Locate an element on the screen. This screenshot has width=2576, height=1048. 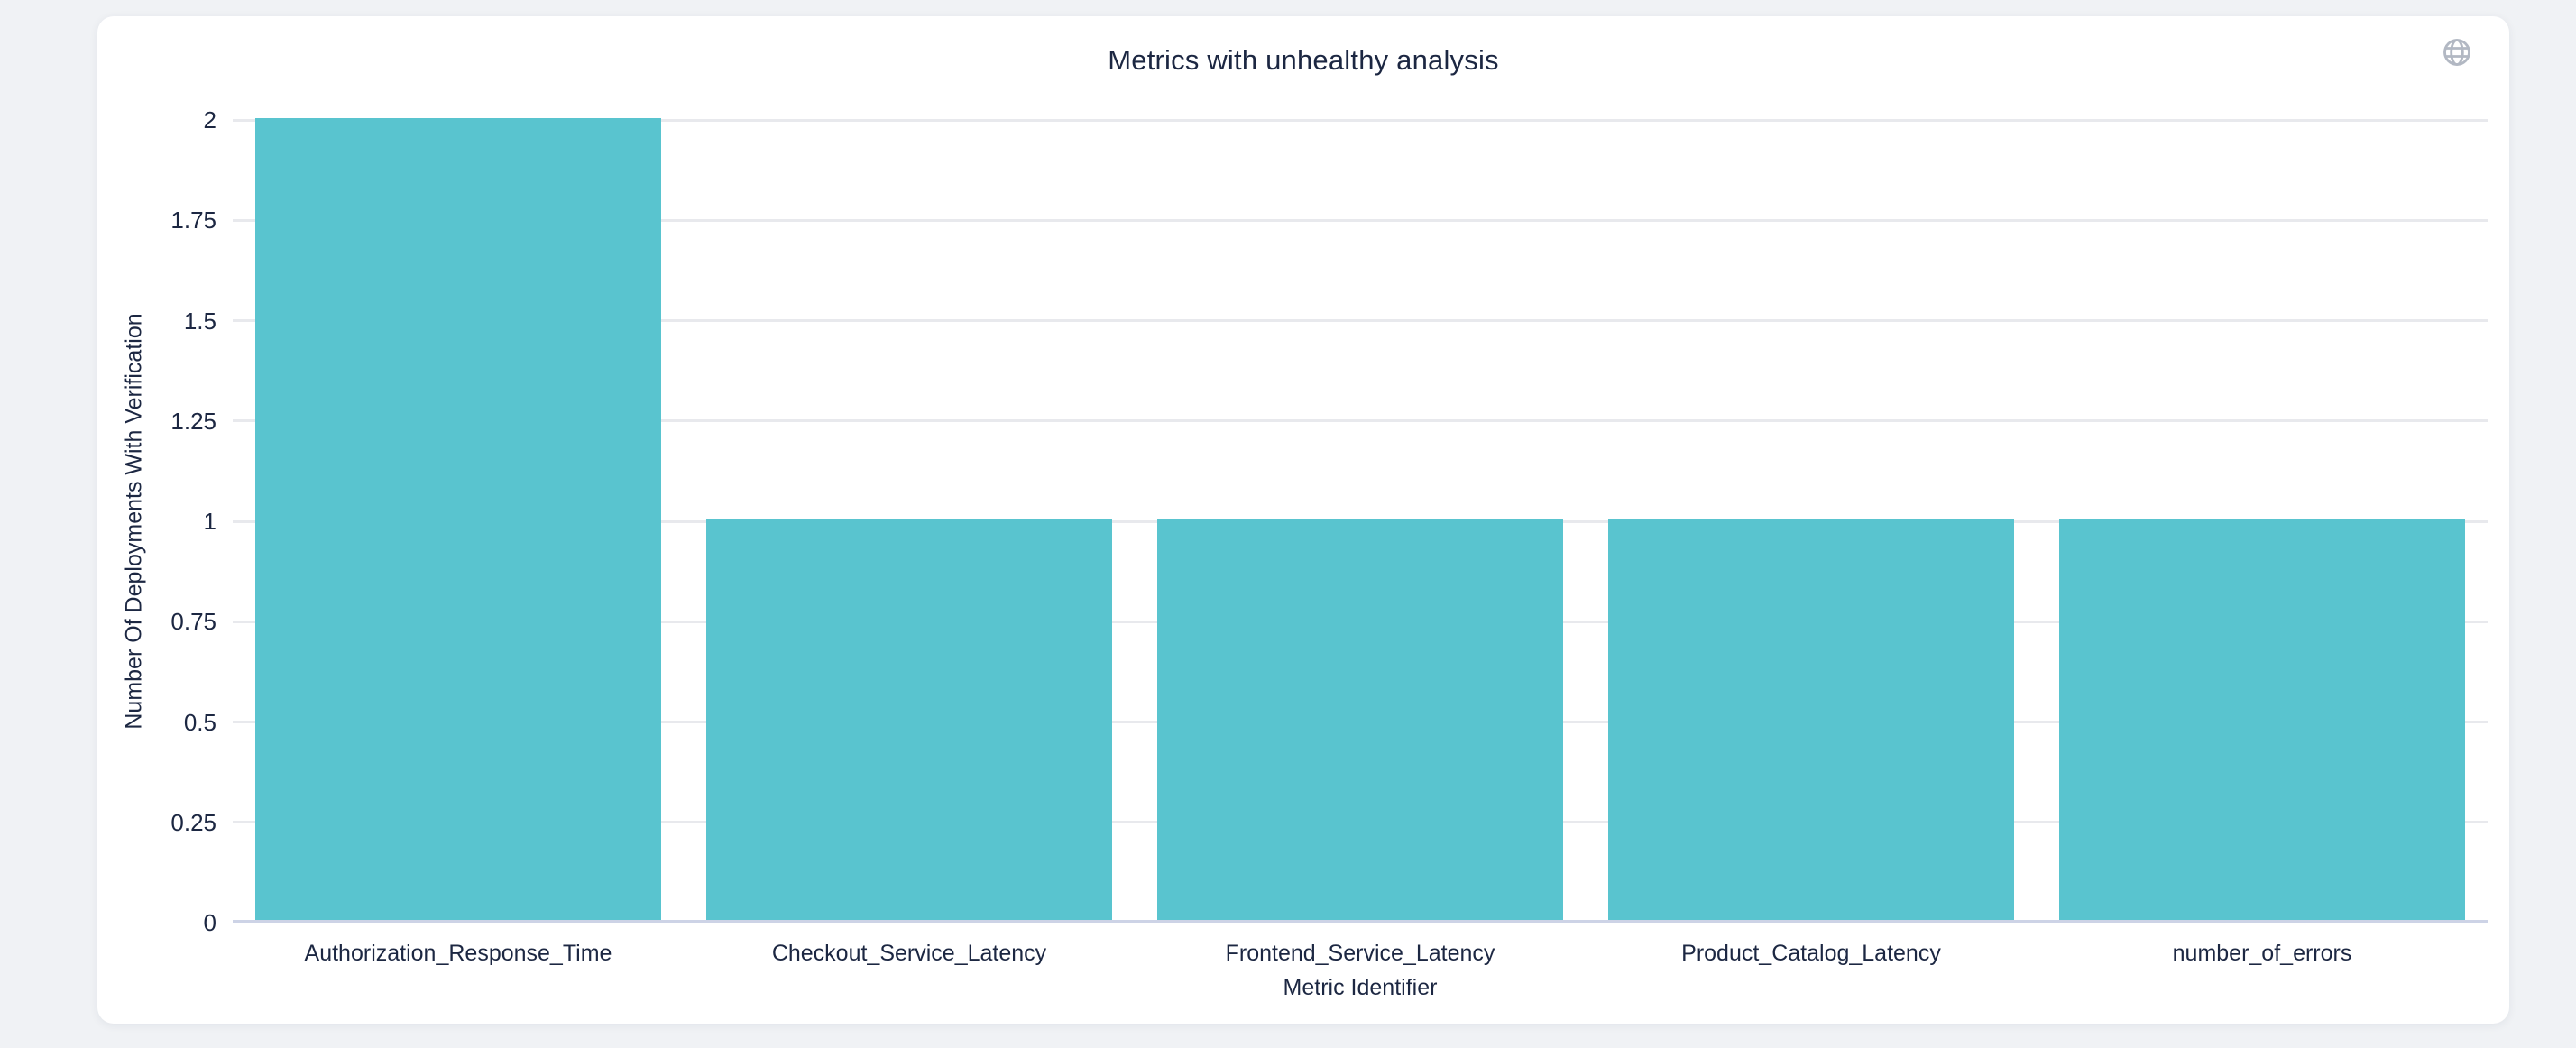
y-tick-label: 0.25 is located at coordinates (193, 822).